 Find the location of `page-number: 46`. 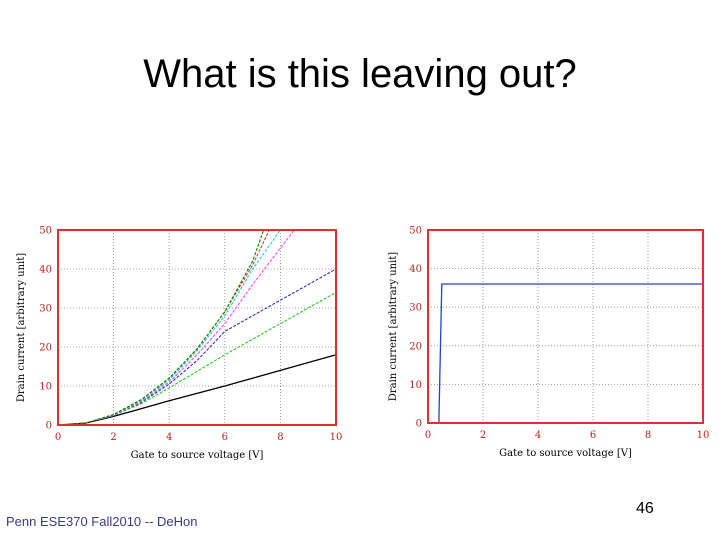

page-number: 46 is located at coordinates (645, 508).